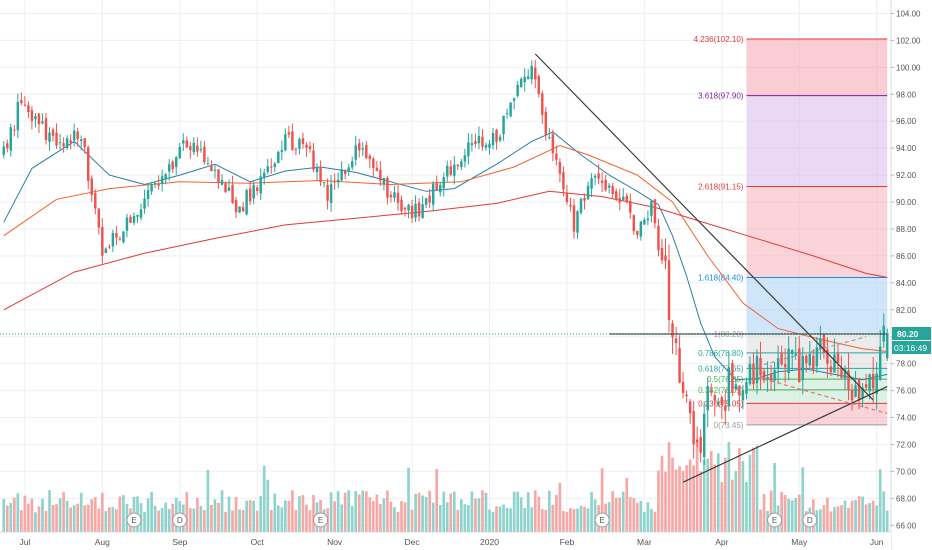 This screenshot has height=550, width=932. I want to click on time-axis: Jul Aug Sep Oct Nov Dec 2020 Feb Mar Apr May Jun, so click(445, 540).